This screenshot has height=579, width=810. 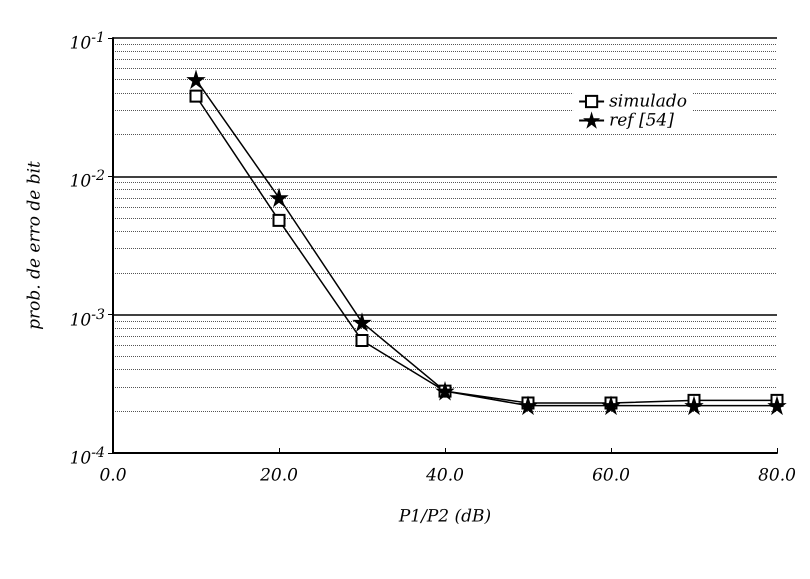 What do you see at coordinates (278, 476) in the screenshot?
I see `x-tick-label: 20.0` at bounding box center [278, 476].